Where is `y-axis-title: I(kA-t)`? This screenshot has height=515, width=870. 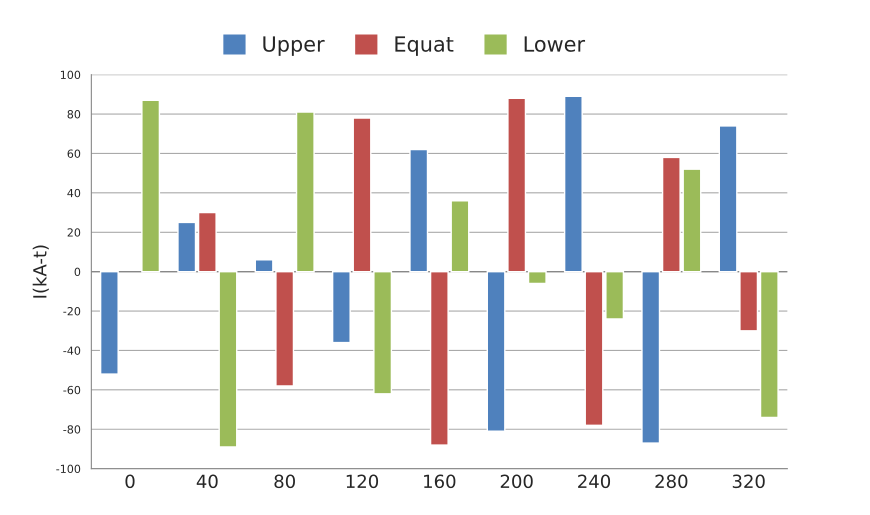 y-axis-title: I(kA-t) is located at coordinates (40, 272).